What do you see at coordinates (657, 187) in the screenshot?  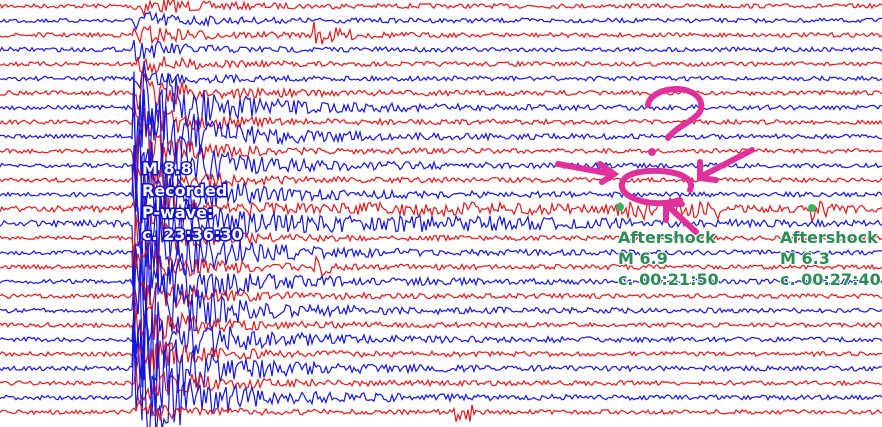 I see `circle-mark` at bounding box center [657, 187].